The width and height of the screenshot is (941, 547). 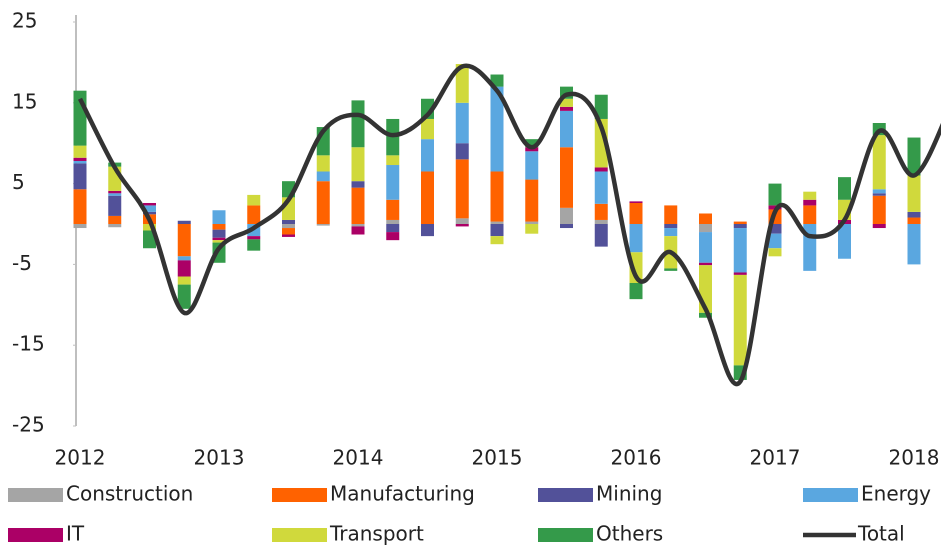 I want to click on x-tick-label: 2015, so click(x=497, y=458).